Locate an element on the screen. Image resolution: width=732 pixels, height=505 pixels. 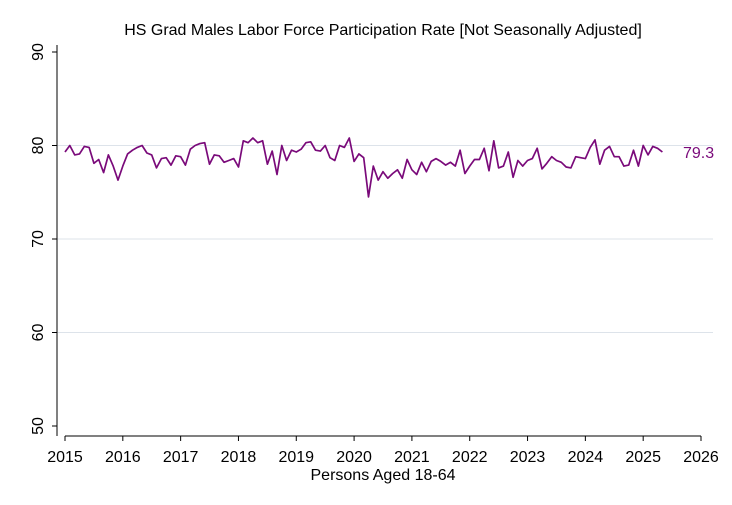
y-tick-label: 50 is located at coordinates (38, 426).